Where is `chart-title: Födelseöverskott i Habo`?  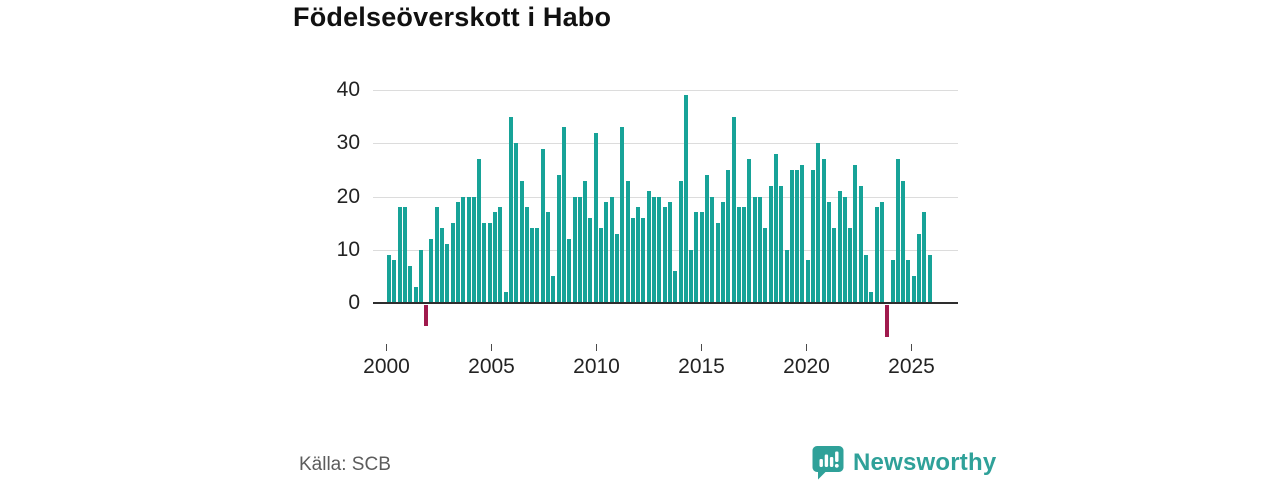 chart-title: Födelseöverskott i Habo is located at coordinates (452, 17).